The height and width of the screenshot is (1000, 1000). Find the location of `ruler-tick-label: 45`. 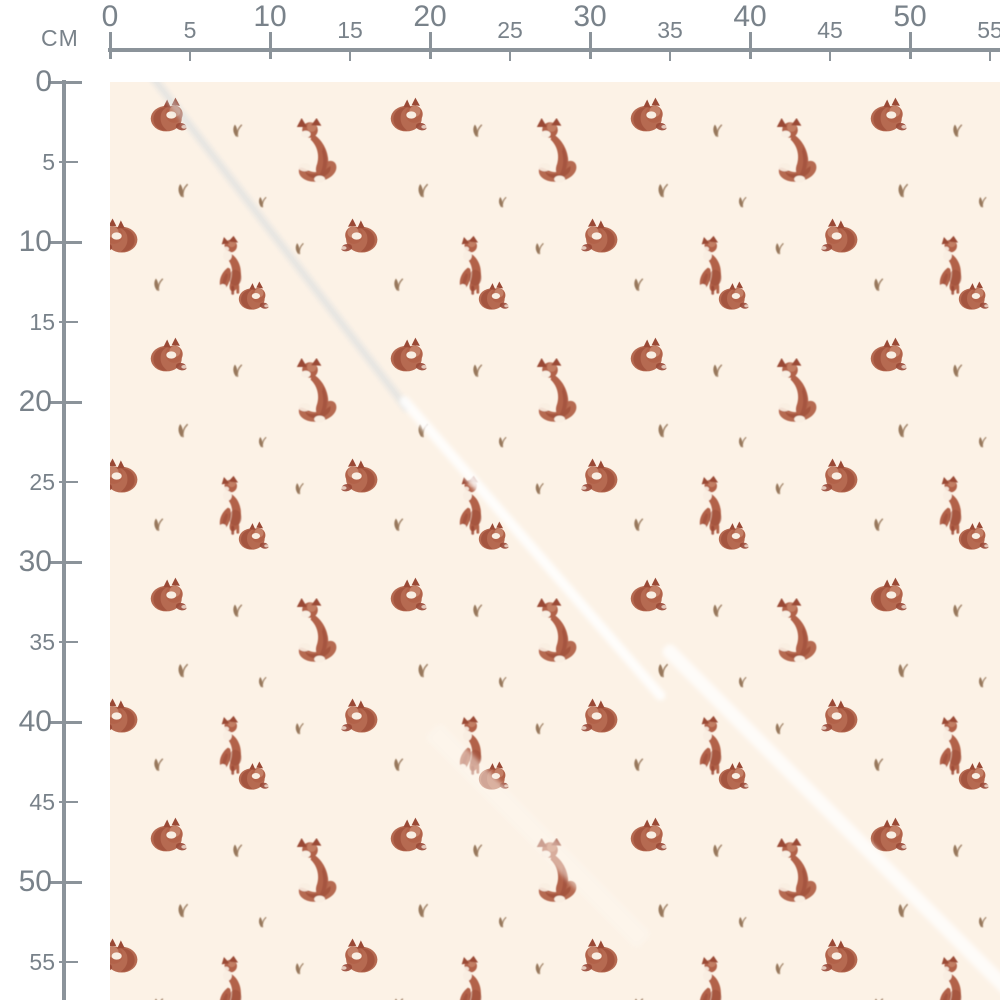

ruler-tick-label: 45 is located at coordinates (42, 802).